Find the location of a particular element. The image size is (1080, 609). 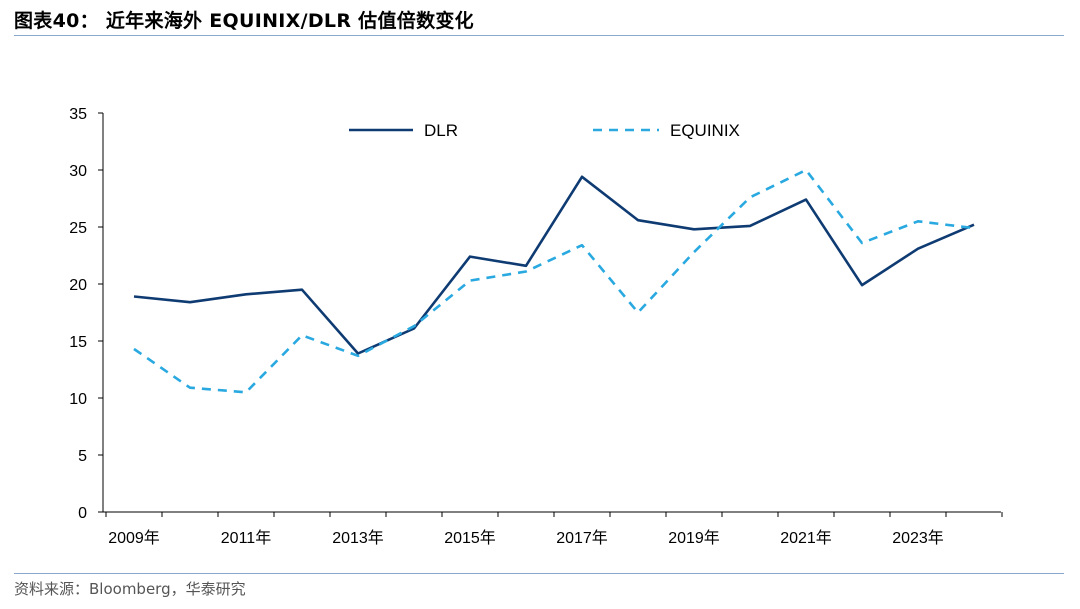

y-tick-label: 15 is located at coordinates (78, 342).